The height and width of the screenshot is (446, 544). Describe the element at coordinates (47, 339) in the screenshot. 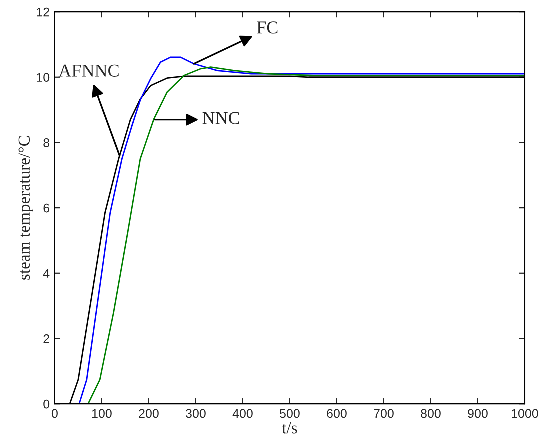

I see `y-tick-label: 2` at that location.